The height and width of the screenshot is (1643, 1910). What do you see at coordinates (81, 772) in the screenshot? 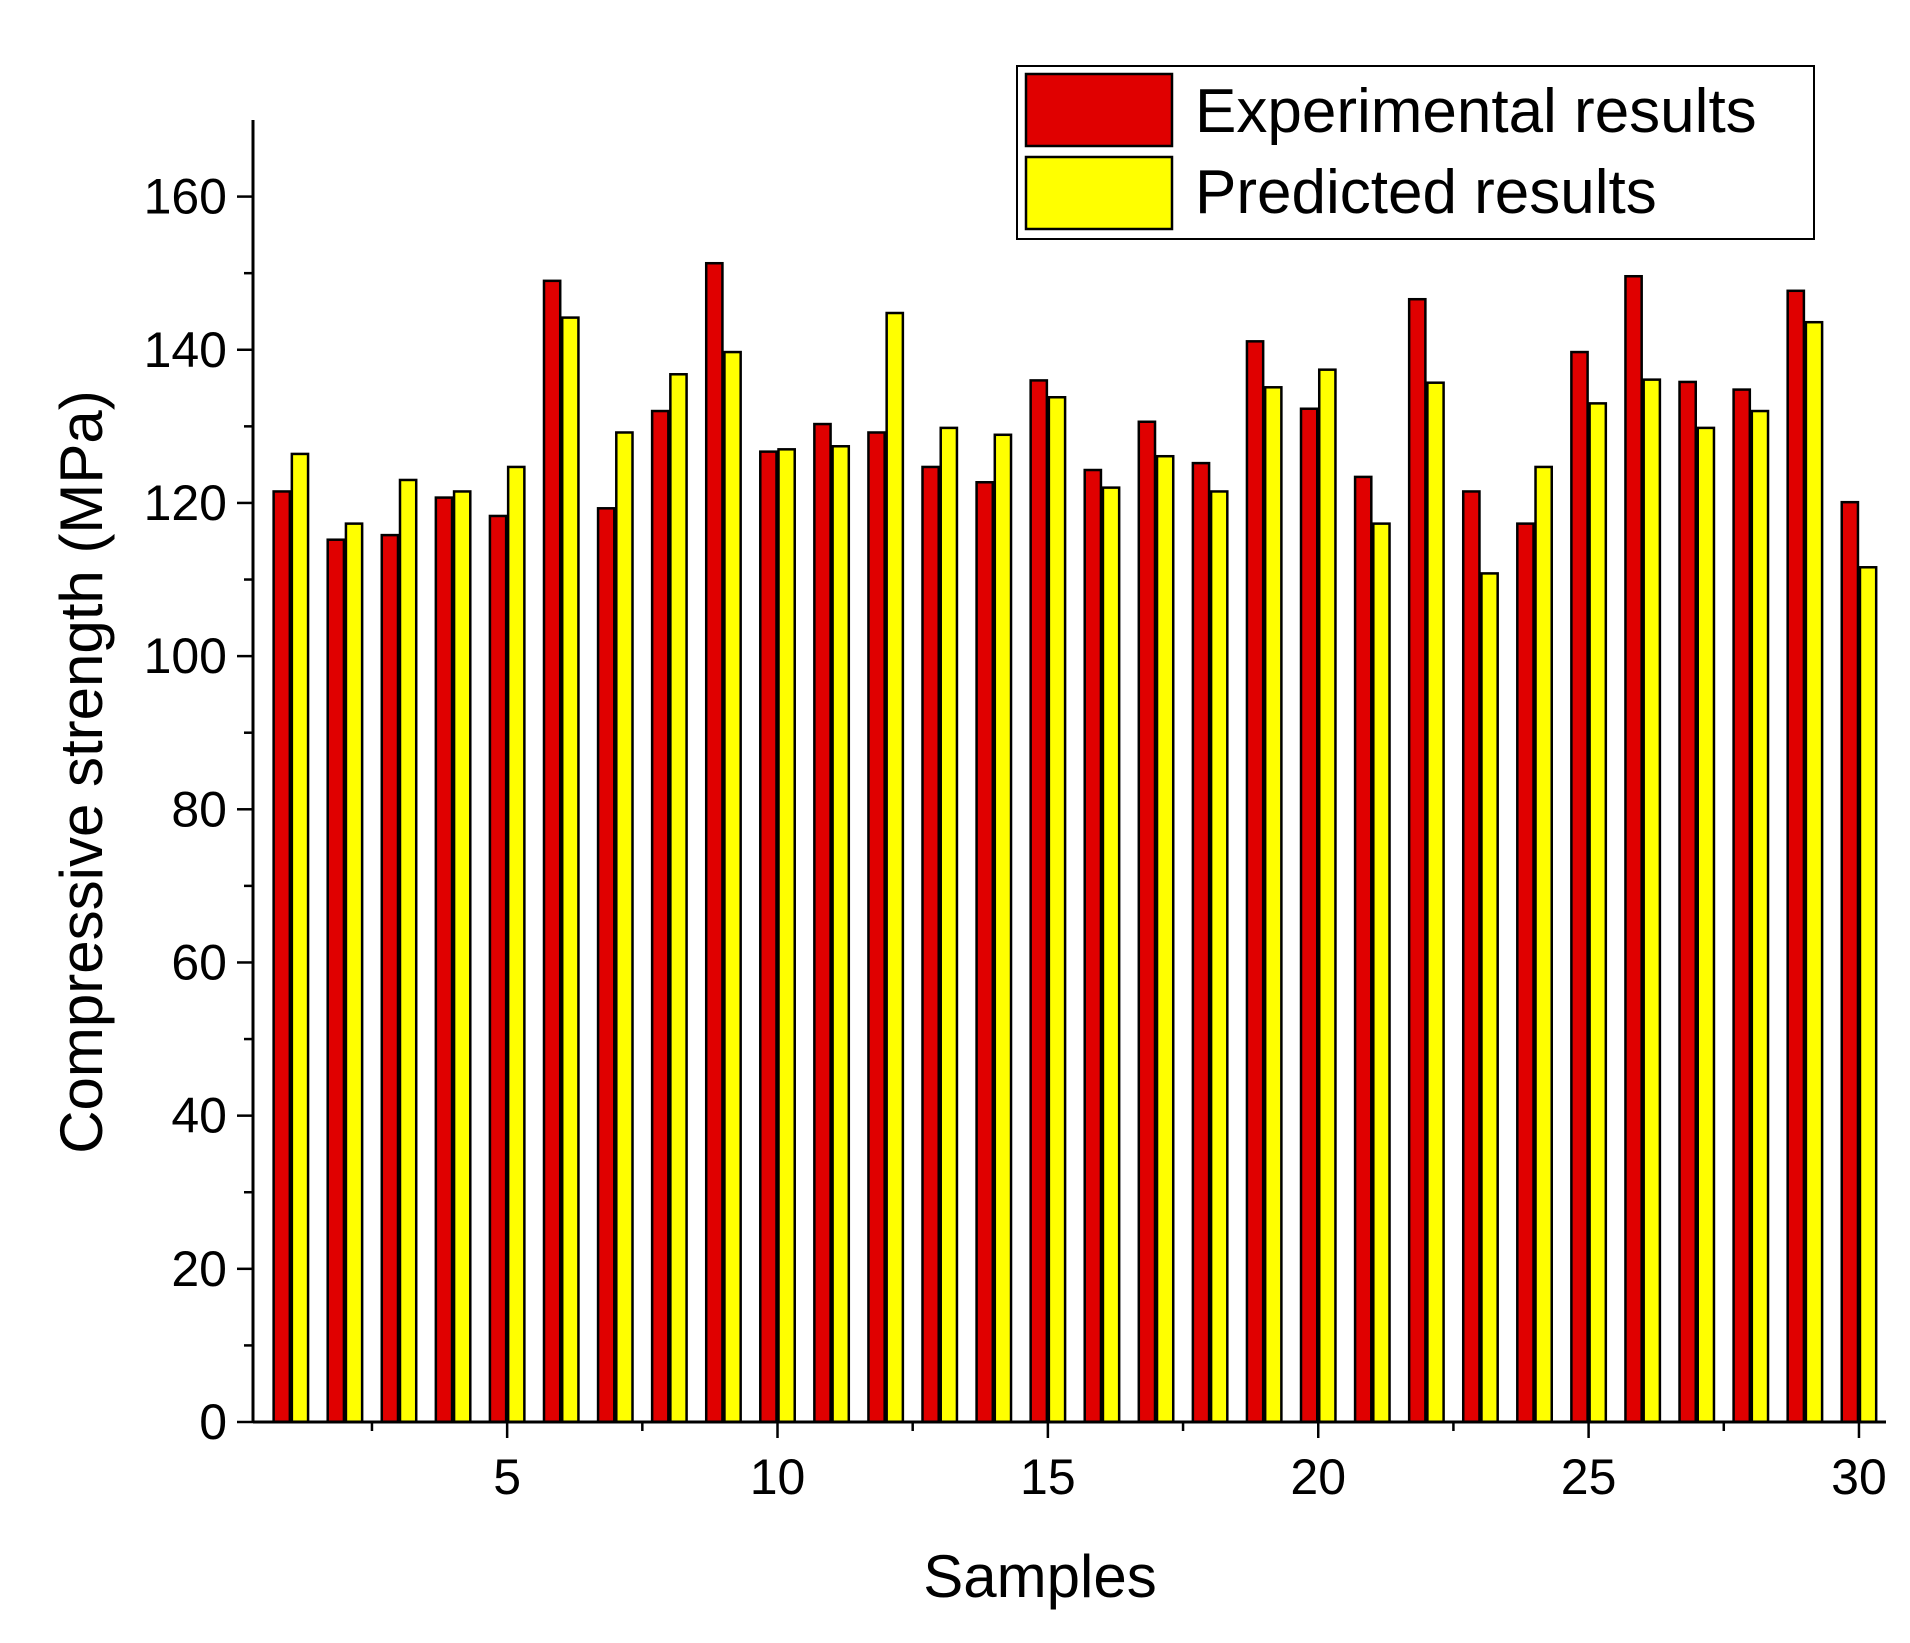
I see `y-axis-title: Compressive strength (MPa)` at bounding box center [81, 772].